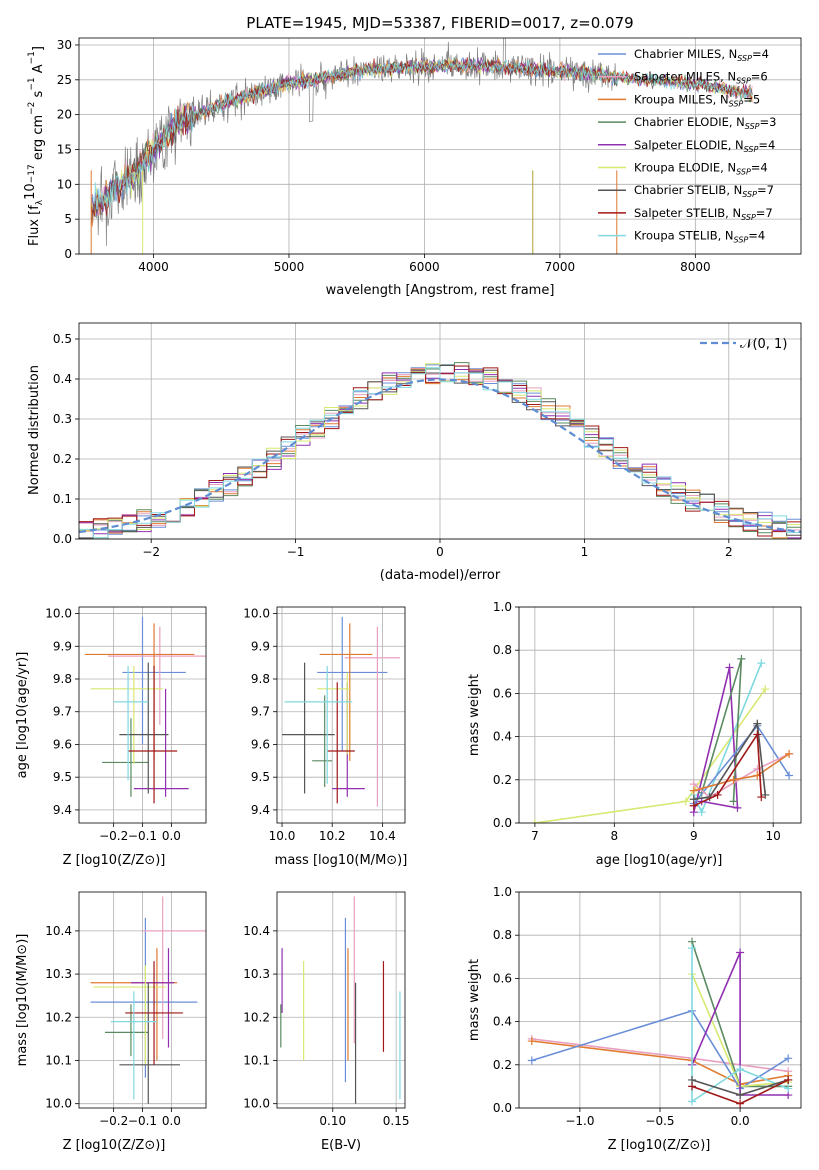  Describe the element at coordinates (34, 430) in the screenshot. I see `residual-ylabel: Normed distribution` at that location.